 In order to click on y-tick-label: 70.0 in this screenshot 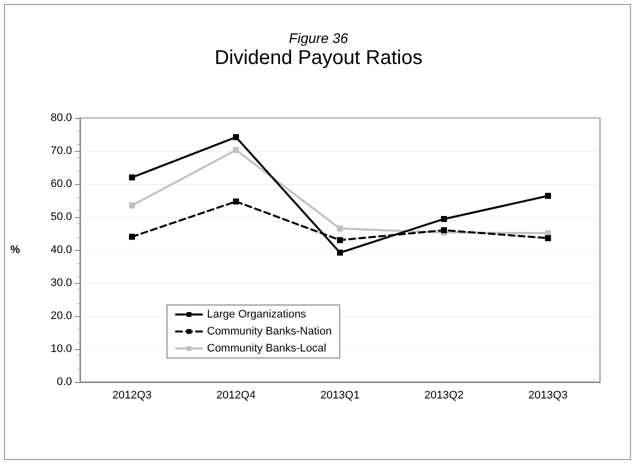, I will do `click(61, 151)`.